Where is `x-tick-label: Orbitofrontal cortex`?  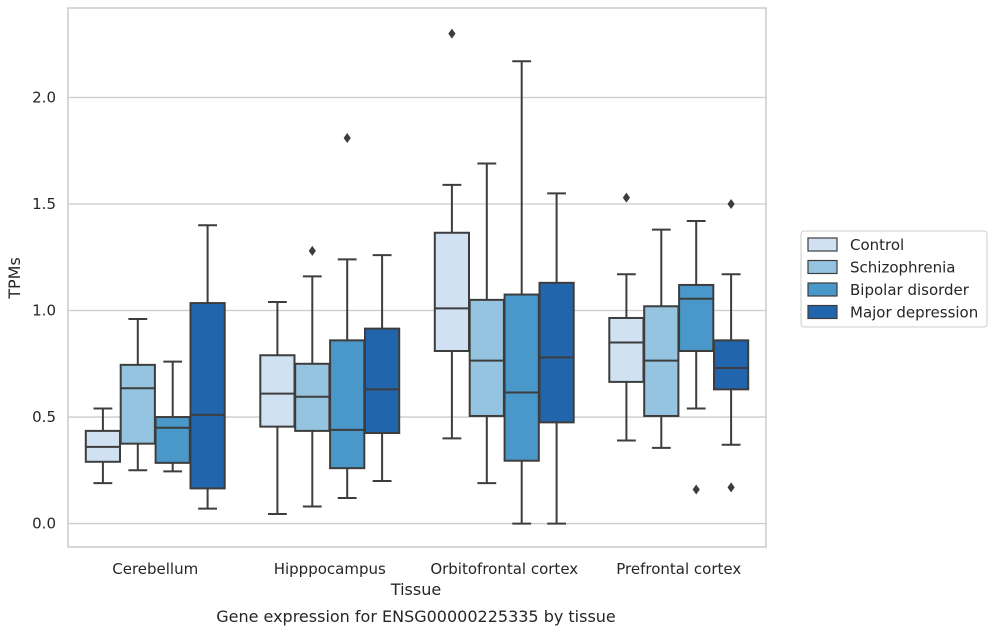 x-tick-label: Orbitofrontal cortex is located at coordinates (504, 569).